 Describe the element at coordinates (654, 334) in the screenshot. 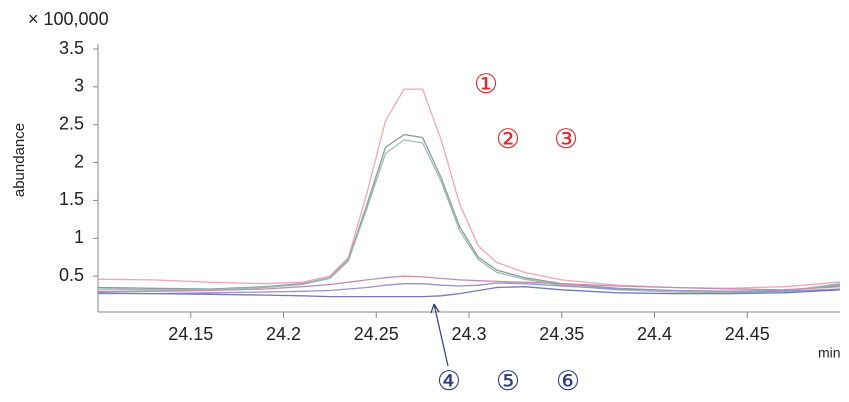

I see `x-tick-label: 24.4` at that location.